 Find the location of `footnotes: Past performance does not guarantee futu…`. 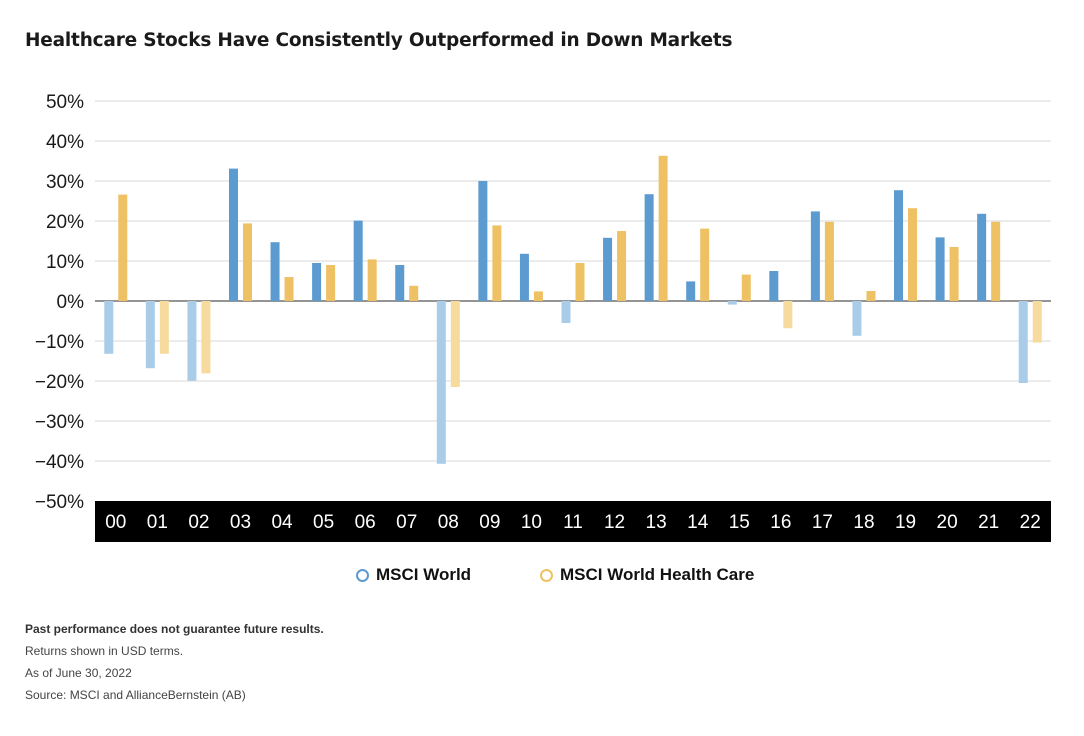

footnotes: Past performance does not guarantee futu… is located at coordinates (174, 666).